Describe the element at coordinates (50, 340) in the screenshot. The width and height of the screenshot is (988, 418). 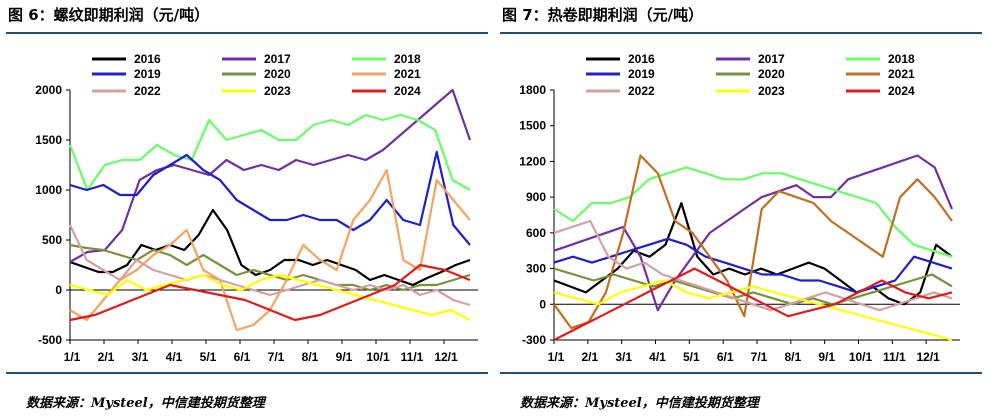
I see `y-tick-label: -500` at that location.